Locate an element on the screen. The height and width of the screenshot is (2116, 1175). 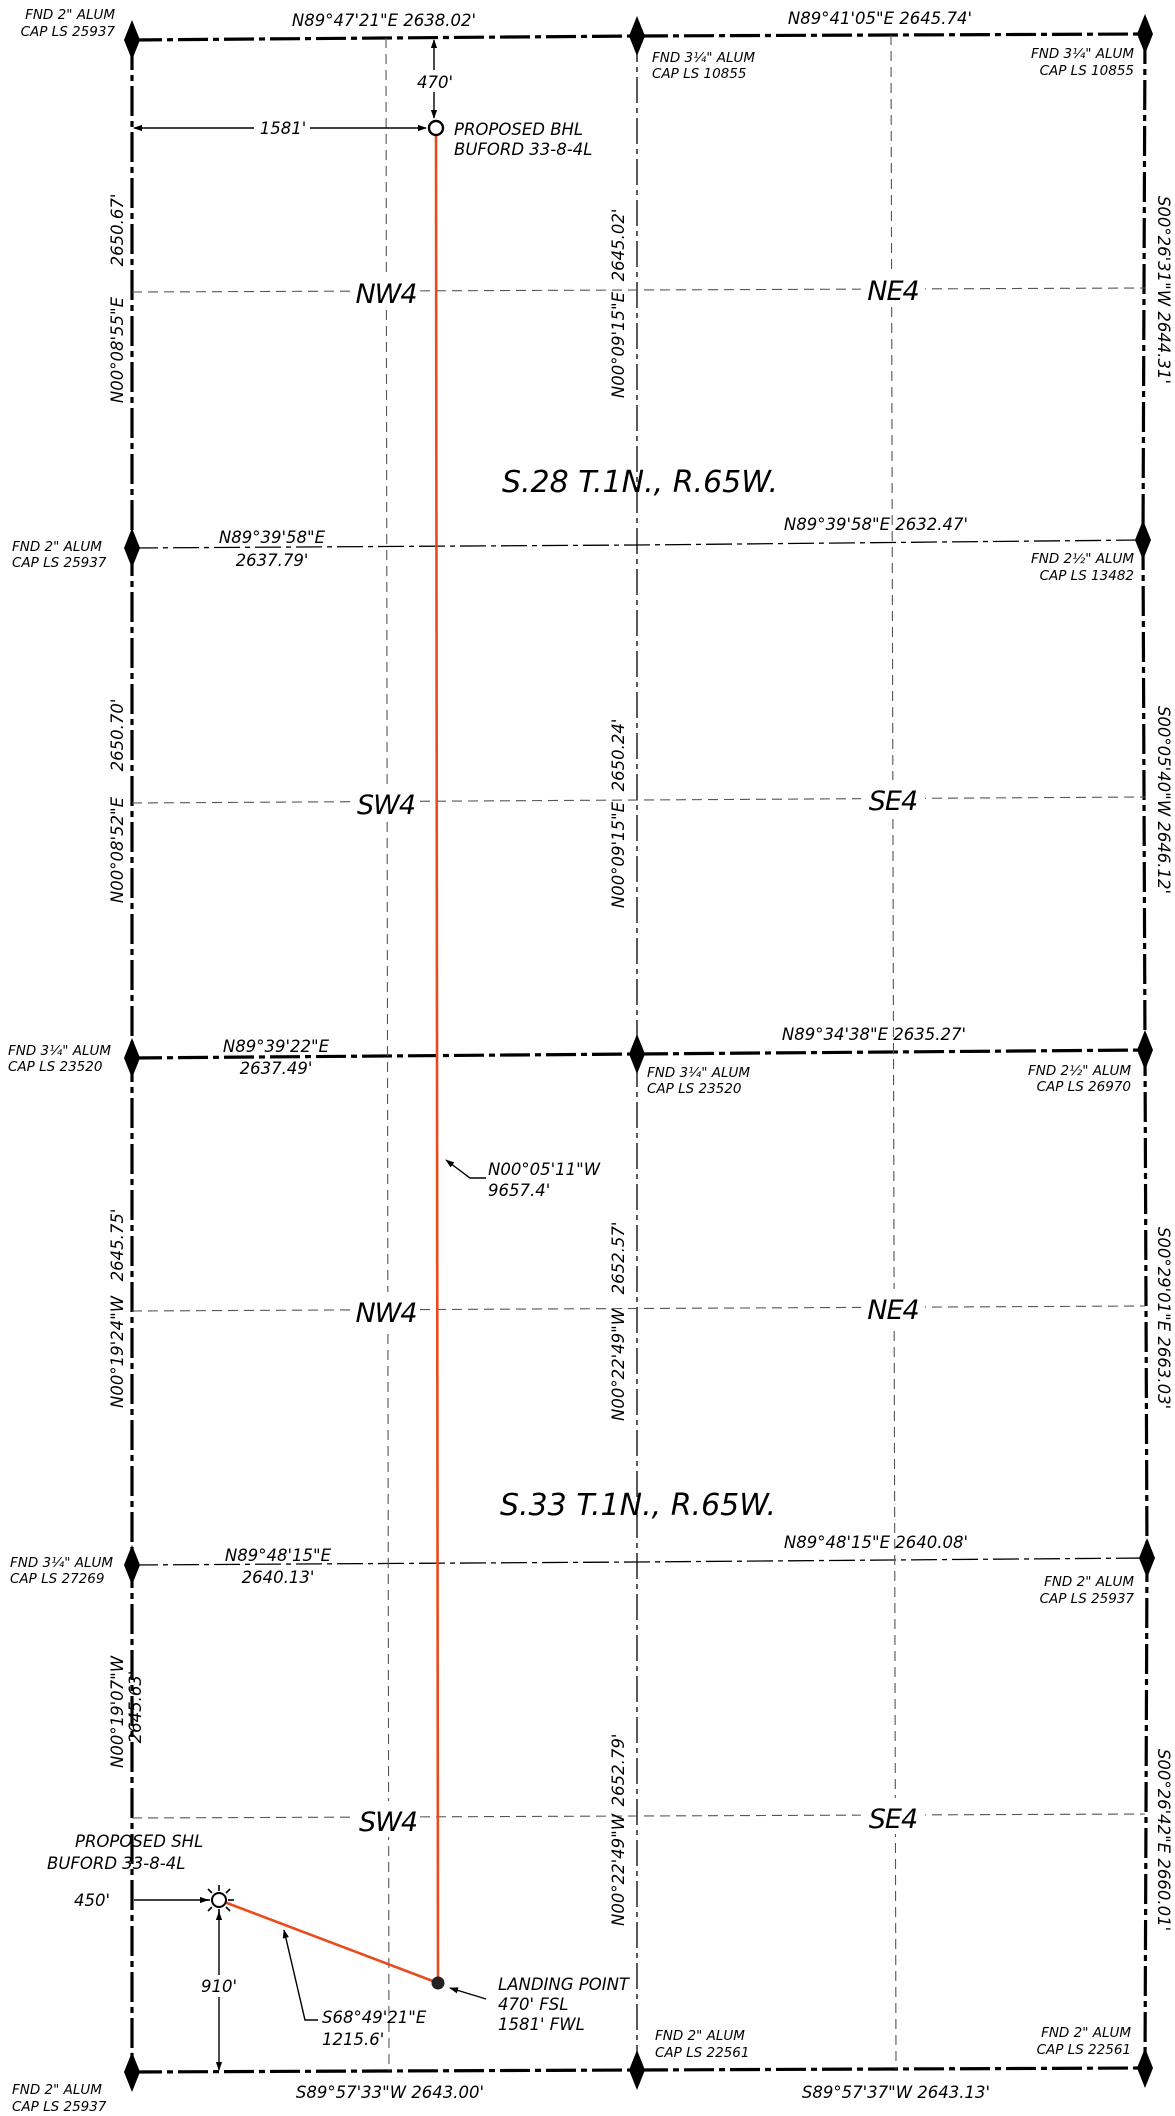
distance-label: 2650.24' is located at coordinates (618, 755).